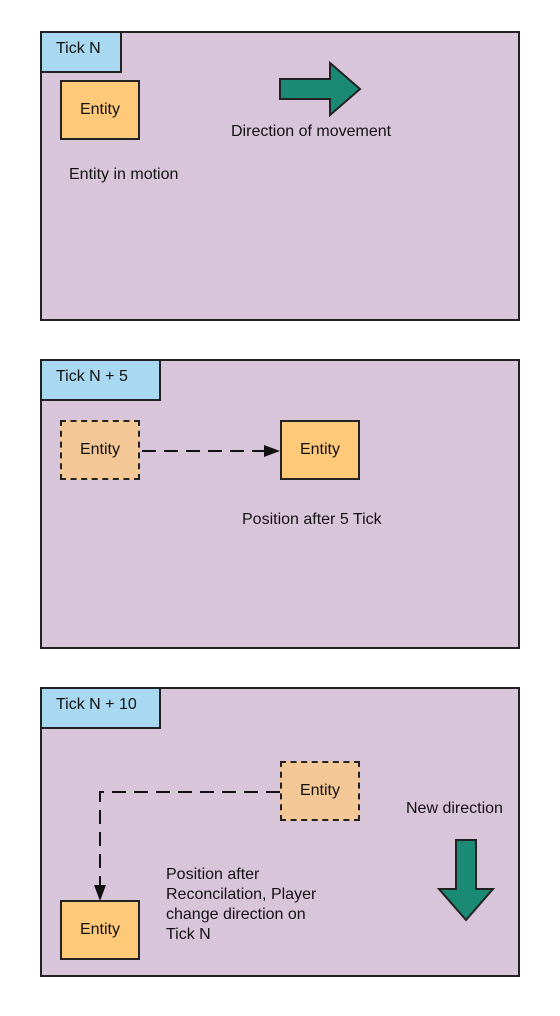 Image resolution: width=560 pixels, height=1016 pixels. Describe the element at coordinates (241, 894) in the screenshot. I see `reconciliation-caption-line: Reconcilation, Player` at that location.